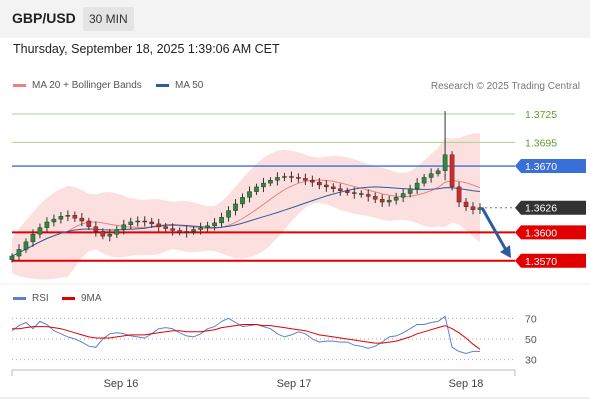 The width and height of the screenshot is (590, 400). Describe the element at coordinates (505, 86) in the screenshot. I see `credit-text: Research © 2025 Trading Central` at that location.